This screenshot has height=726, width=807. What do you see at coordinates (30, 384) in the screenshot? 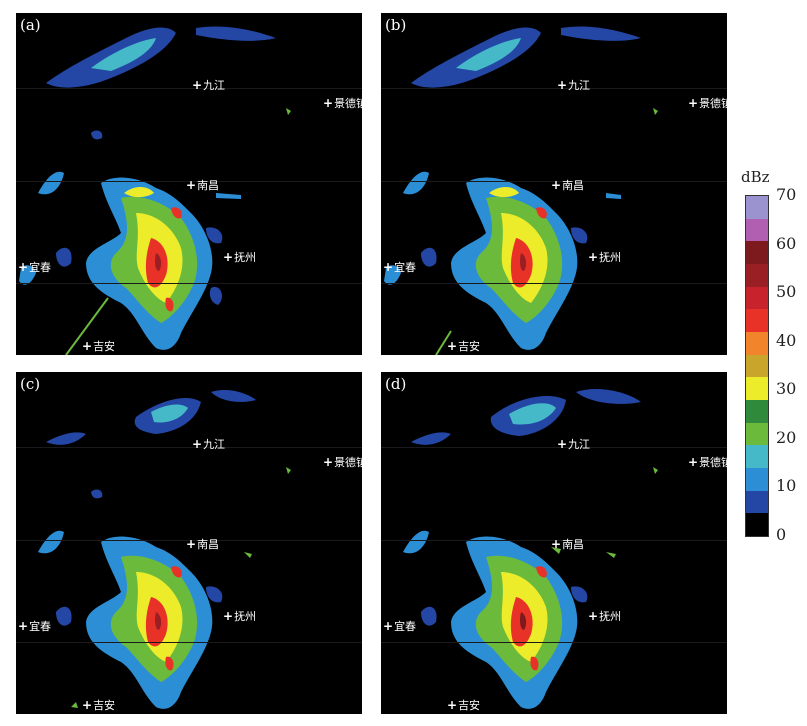
I see `panel-label: (c)` at bounding box center [30, 384].